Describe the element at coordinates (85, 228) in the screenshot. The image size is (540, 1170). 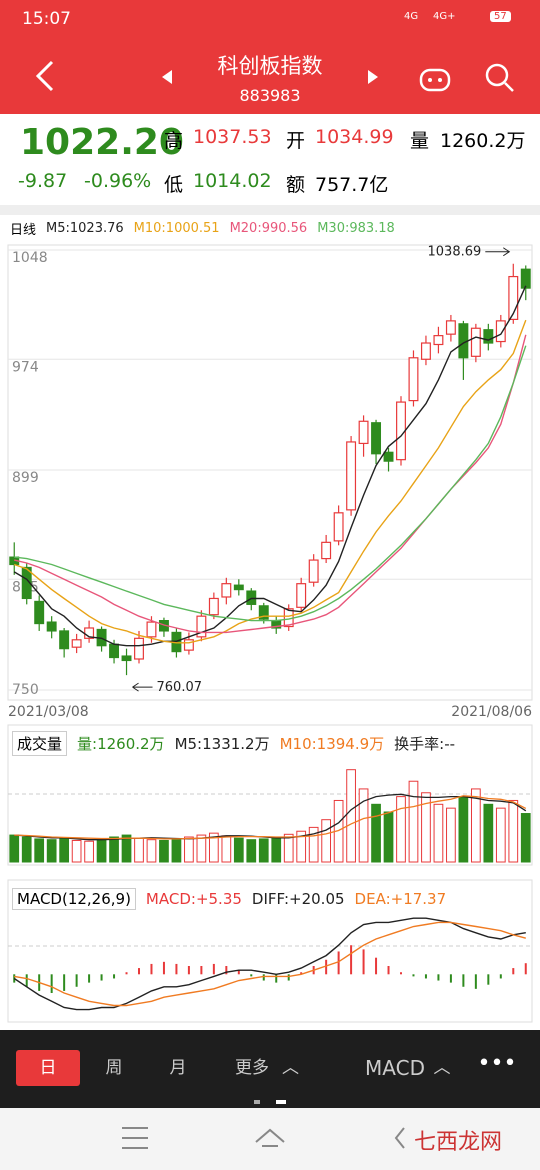
I see `legend-item: M5:1023.76` at that location.